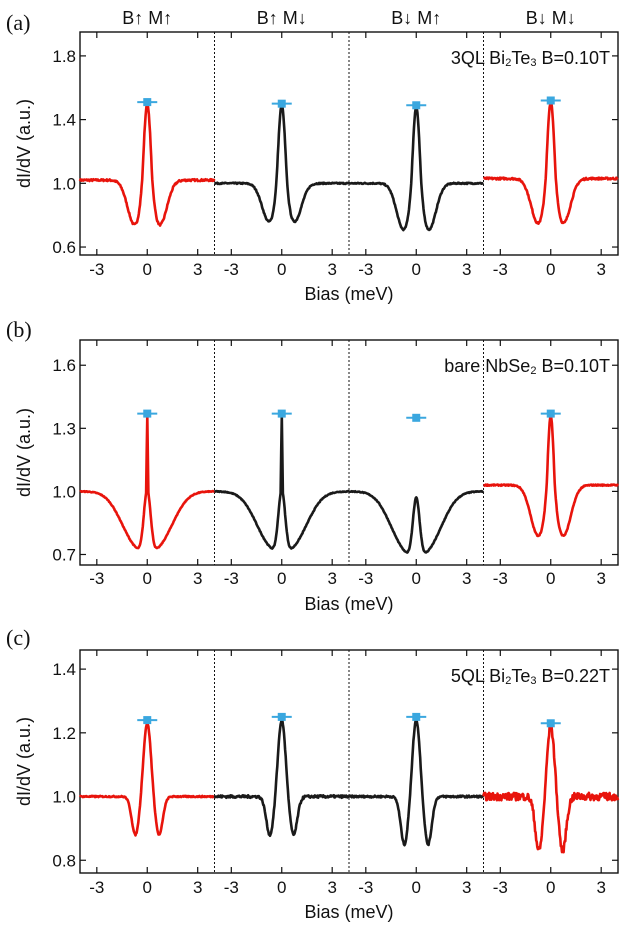 This screenshot has width=628, height=928. What do you see at coordinates (64, 56) in the screenshot?
I see `y-tick-label: 1.8` at bounding box center [64, 56].